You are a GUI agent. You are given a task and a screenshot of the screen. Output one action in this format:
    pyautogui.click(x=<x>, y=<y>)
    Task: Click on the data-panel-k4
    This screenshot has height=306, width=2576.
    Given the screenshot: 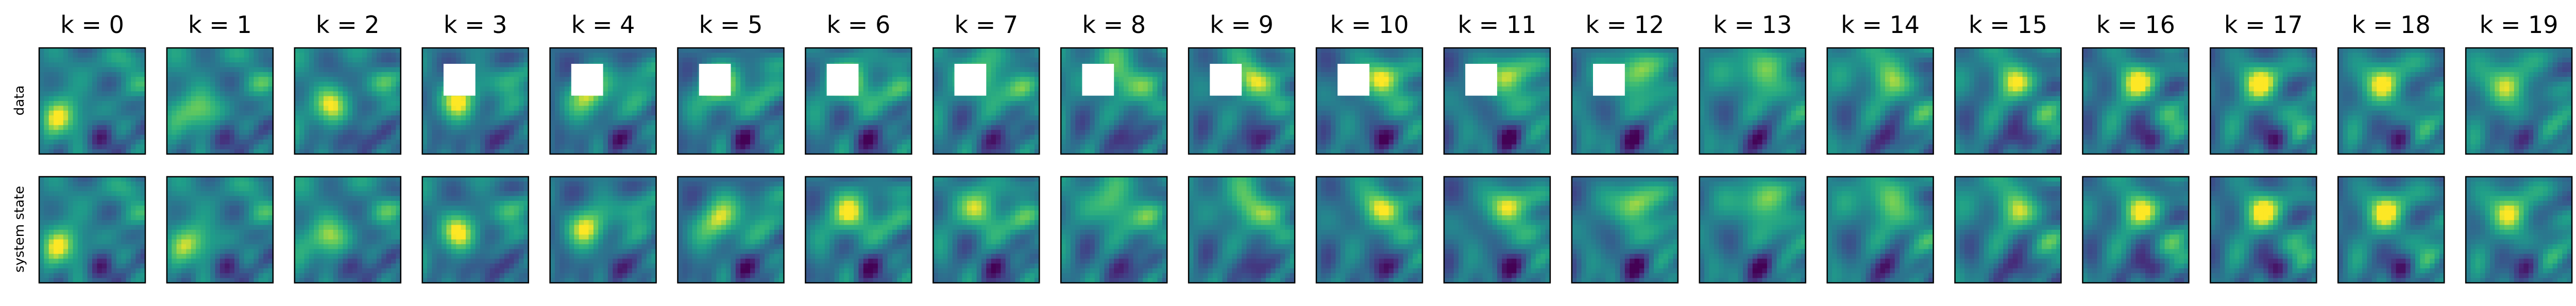 What is the action you would take?
    pyautogui.click(x=603, y=101)
    